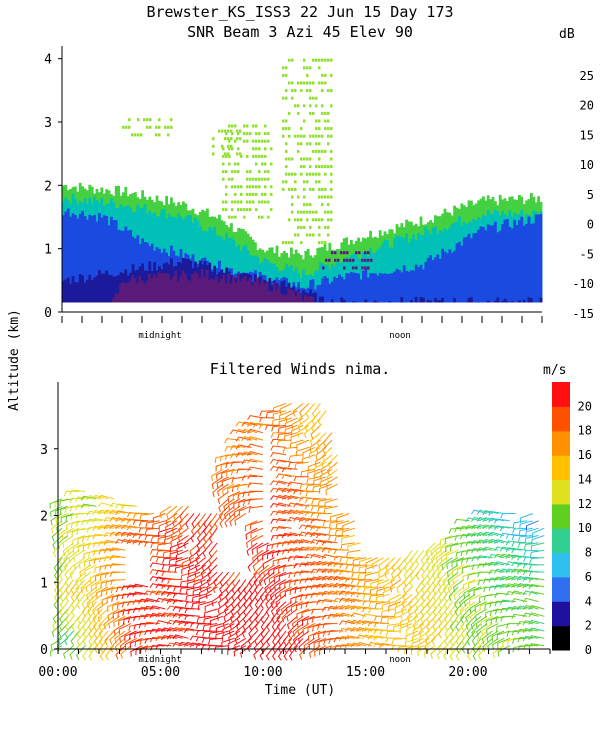 Image resolution: width=600 pixels, height=750 pixels. Describe the element at coordinates (587, 106) in the screenshot. I see `snr-colorbar-tick-label: 20` at that location.